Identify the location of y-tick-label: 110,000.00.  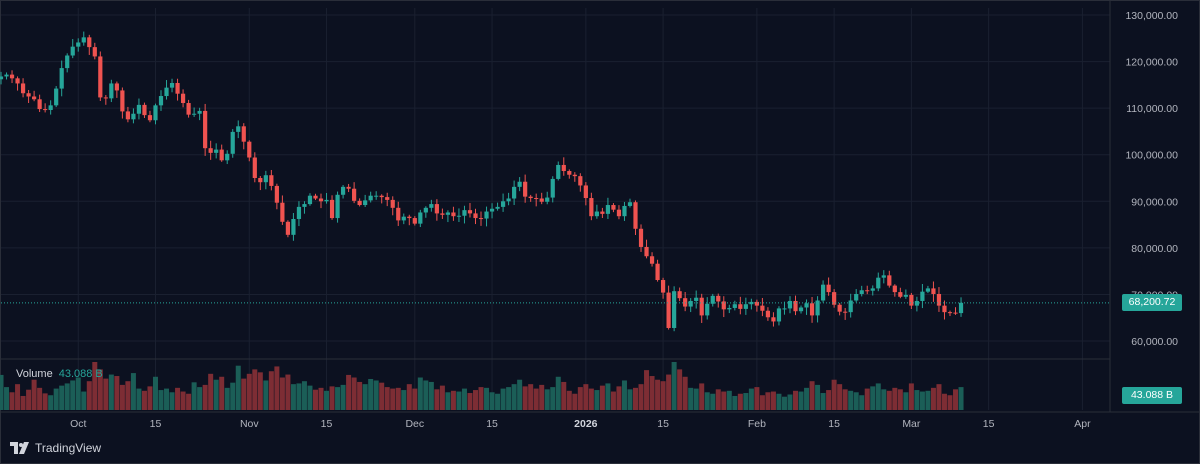
(1152, 109).